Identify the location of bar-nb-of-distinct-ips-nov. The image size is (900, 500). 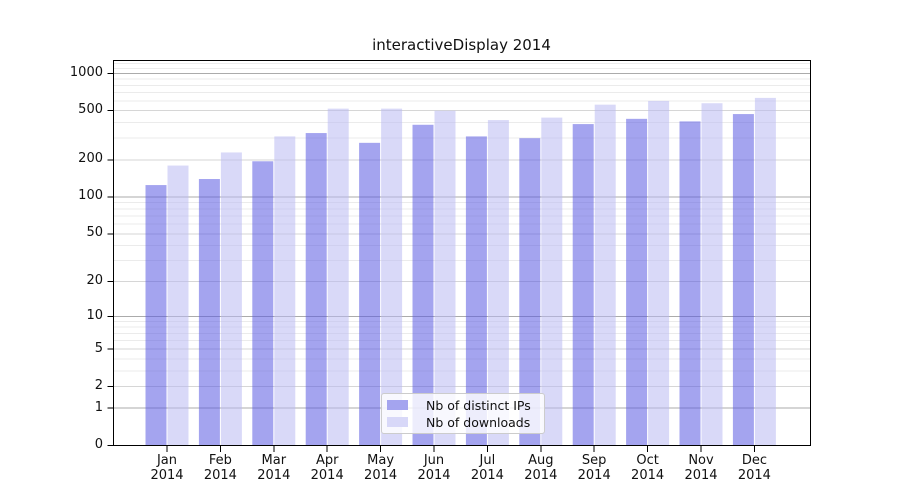
(690, 283).